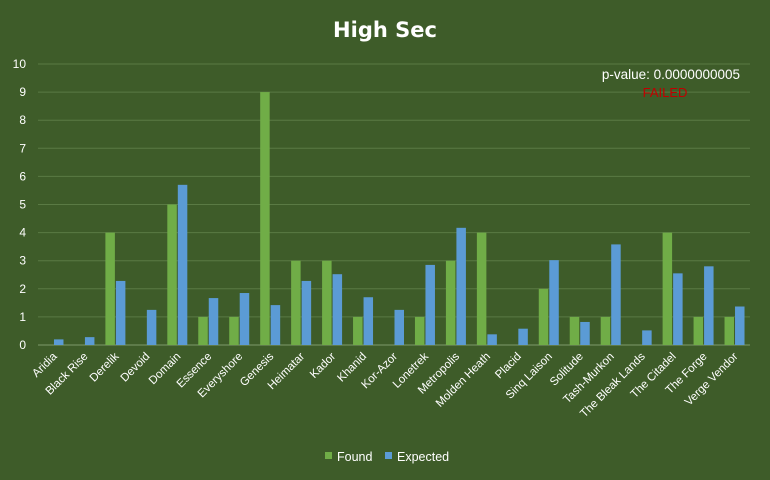 The height and width of the screenshot is (480, 770). I want to click on legend-expected-swatch, so click(388, 455).